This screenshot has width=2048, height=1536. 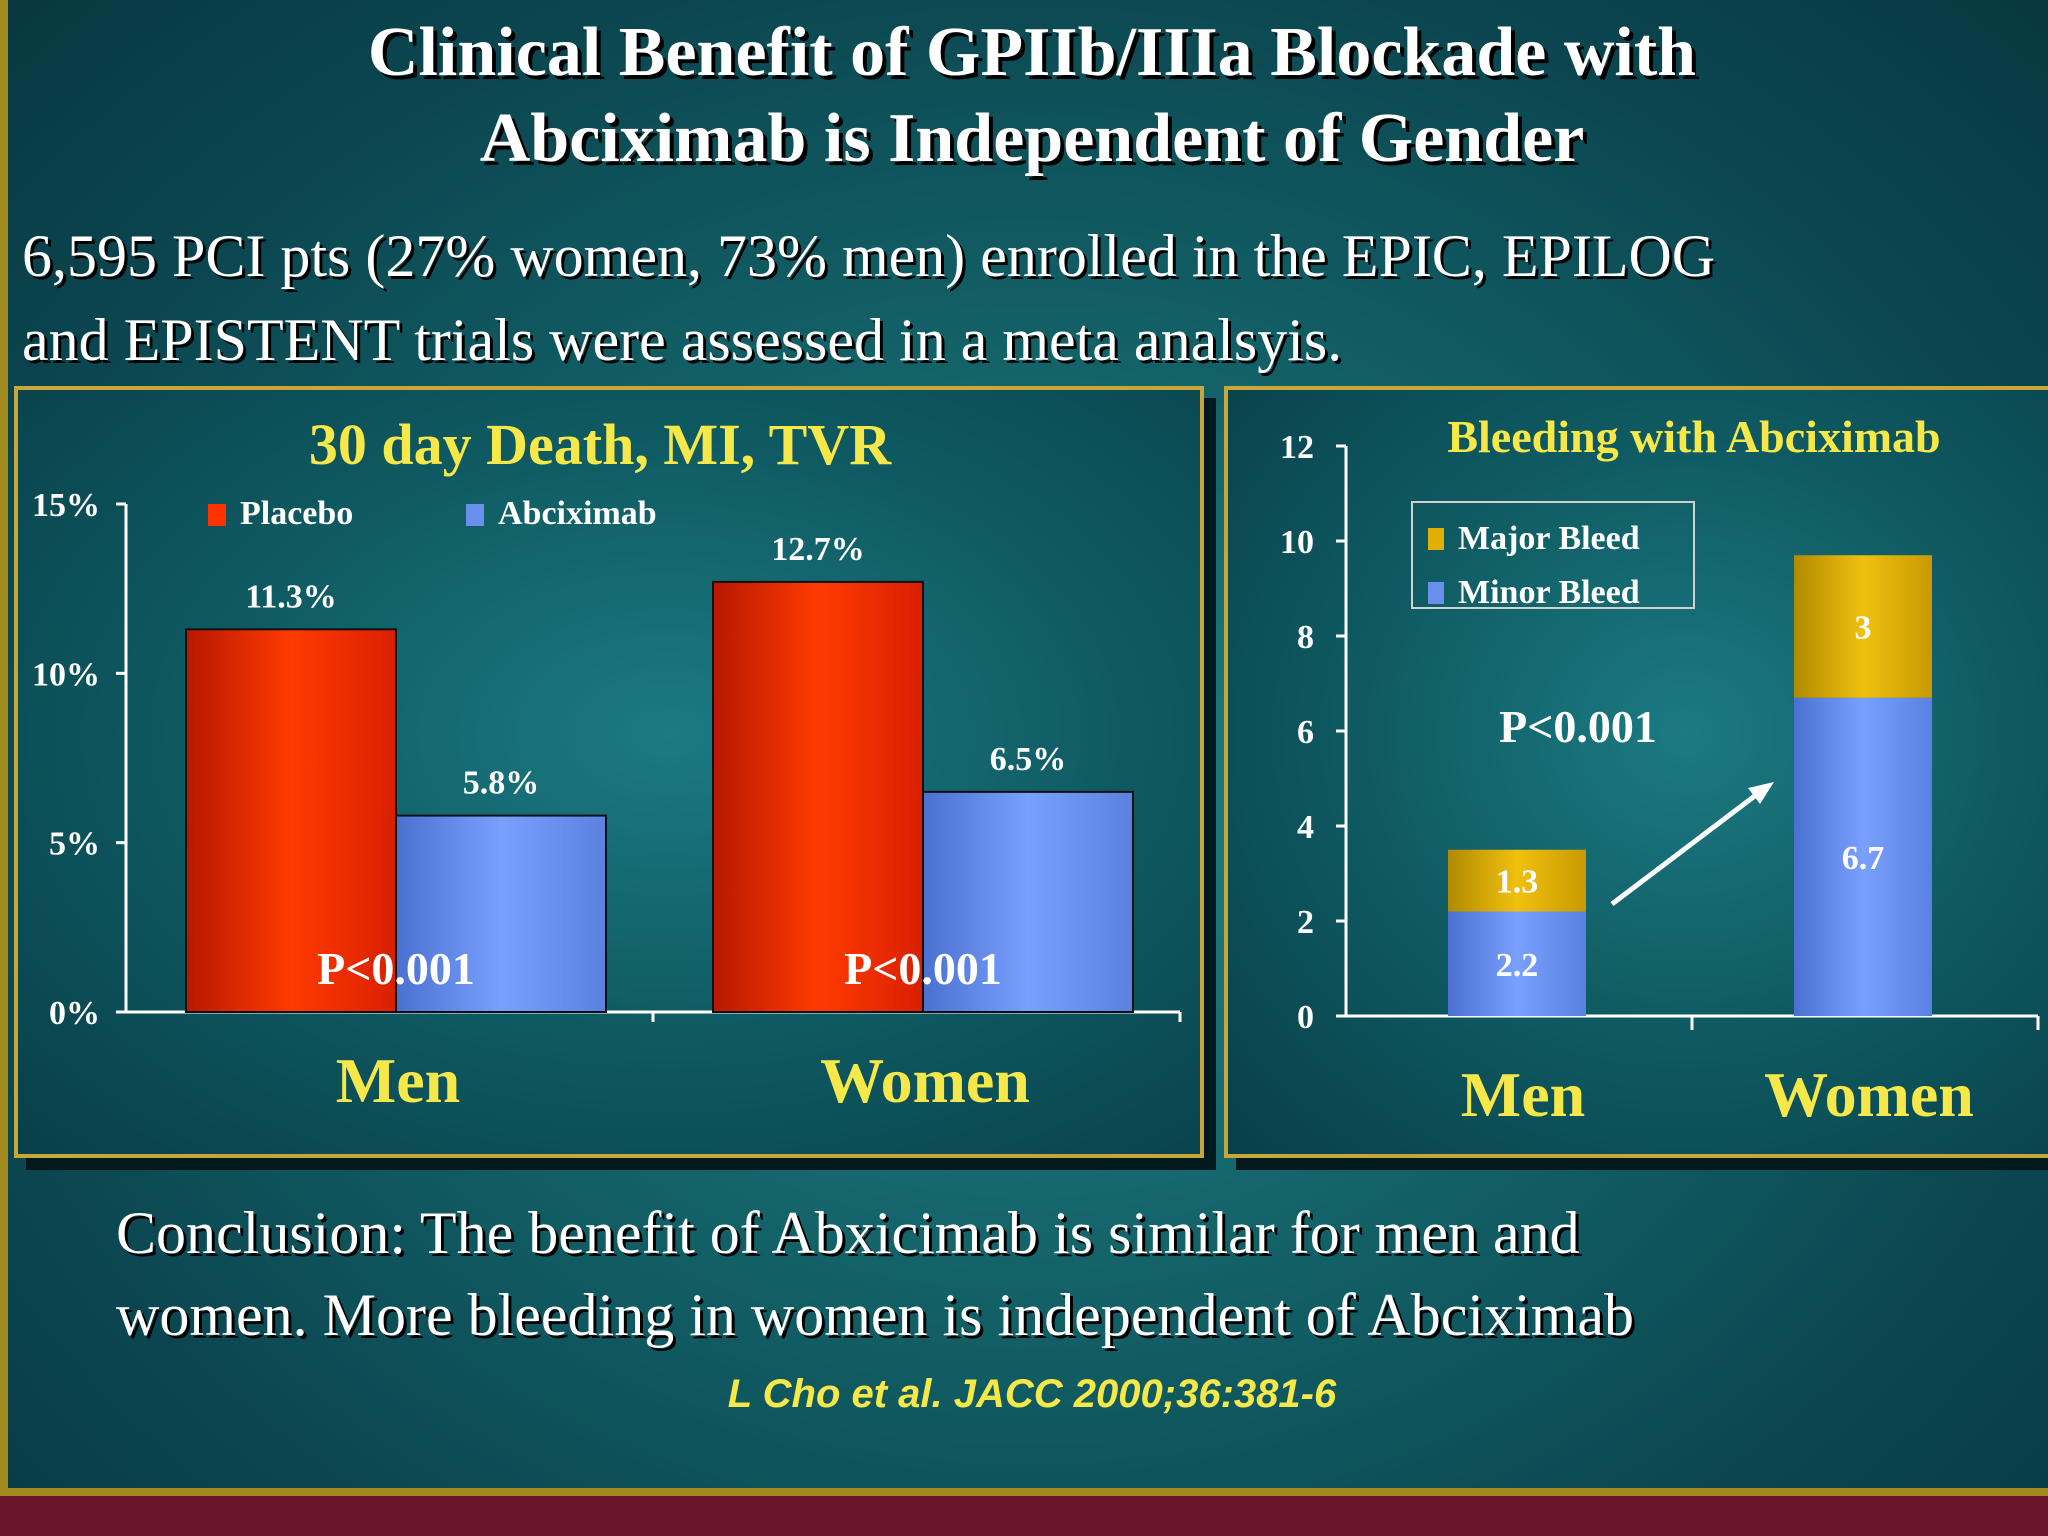 I want to click on bar-placebo-men, so click(x=291, y=820).